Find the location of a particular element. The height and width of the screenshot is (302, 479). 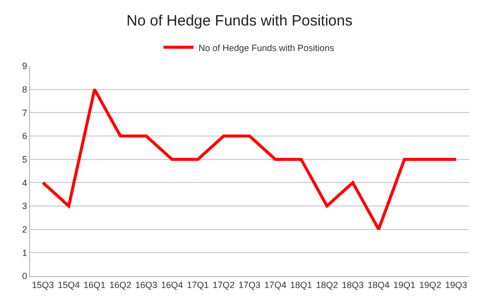

x-tick-label: 19Q3 is located at coordinates (456, 285).